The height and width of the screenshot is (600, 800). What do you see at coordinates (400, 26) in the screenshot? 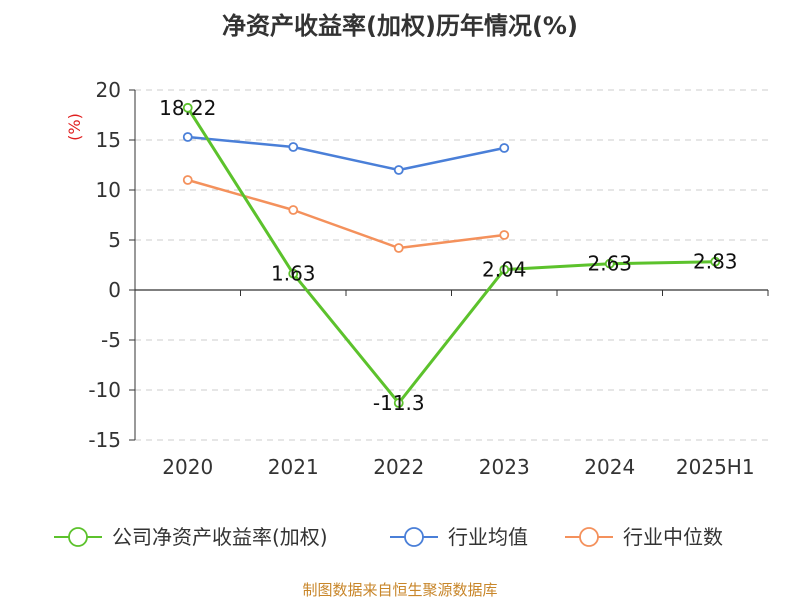
I see `chart-title: 净资产收益率(加权)历年情况(%)` at bounding box center [400, 26].